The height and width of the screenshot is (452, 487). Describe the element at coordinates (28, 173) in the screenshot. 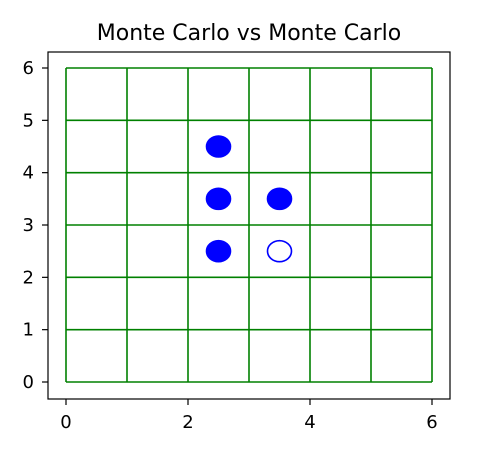

I see `y-tick-label: 4` at that location.